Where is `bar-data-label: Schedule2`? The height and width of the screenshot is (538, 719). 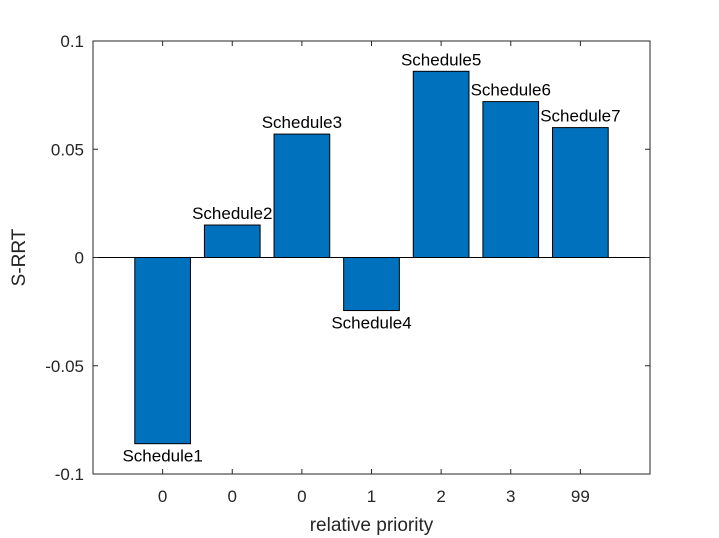
bar-data-label: Schedule2 is located at coordinates (232, 213).